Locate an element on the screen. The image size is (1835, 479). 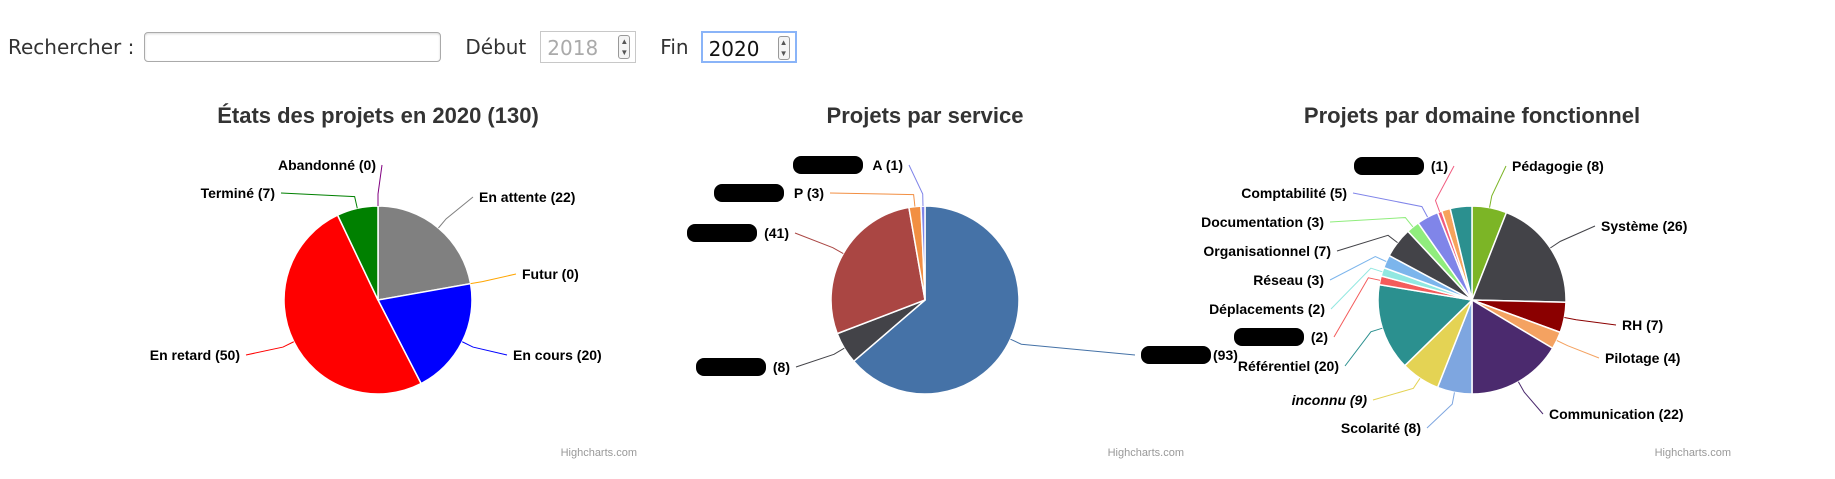
end-year-label: Fin is located at coordinates (674, 47).